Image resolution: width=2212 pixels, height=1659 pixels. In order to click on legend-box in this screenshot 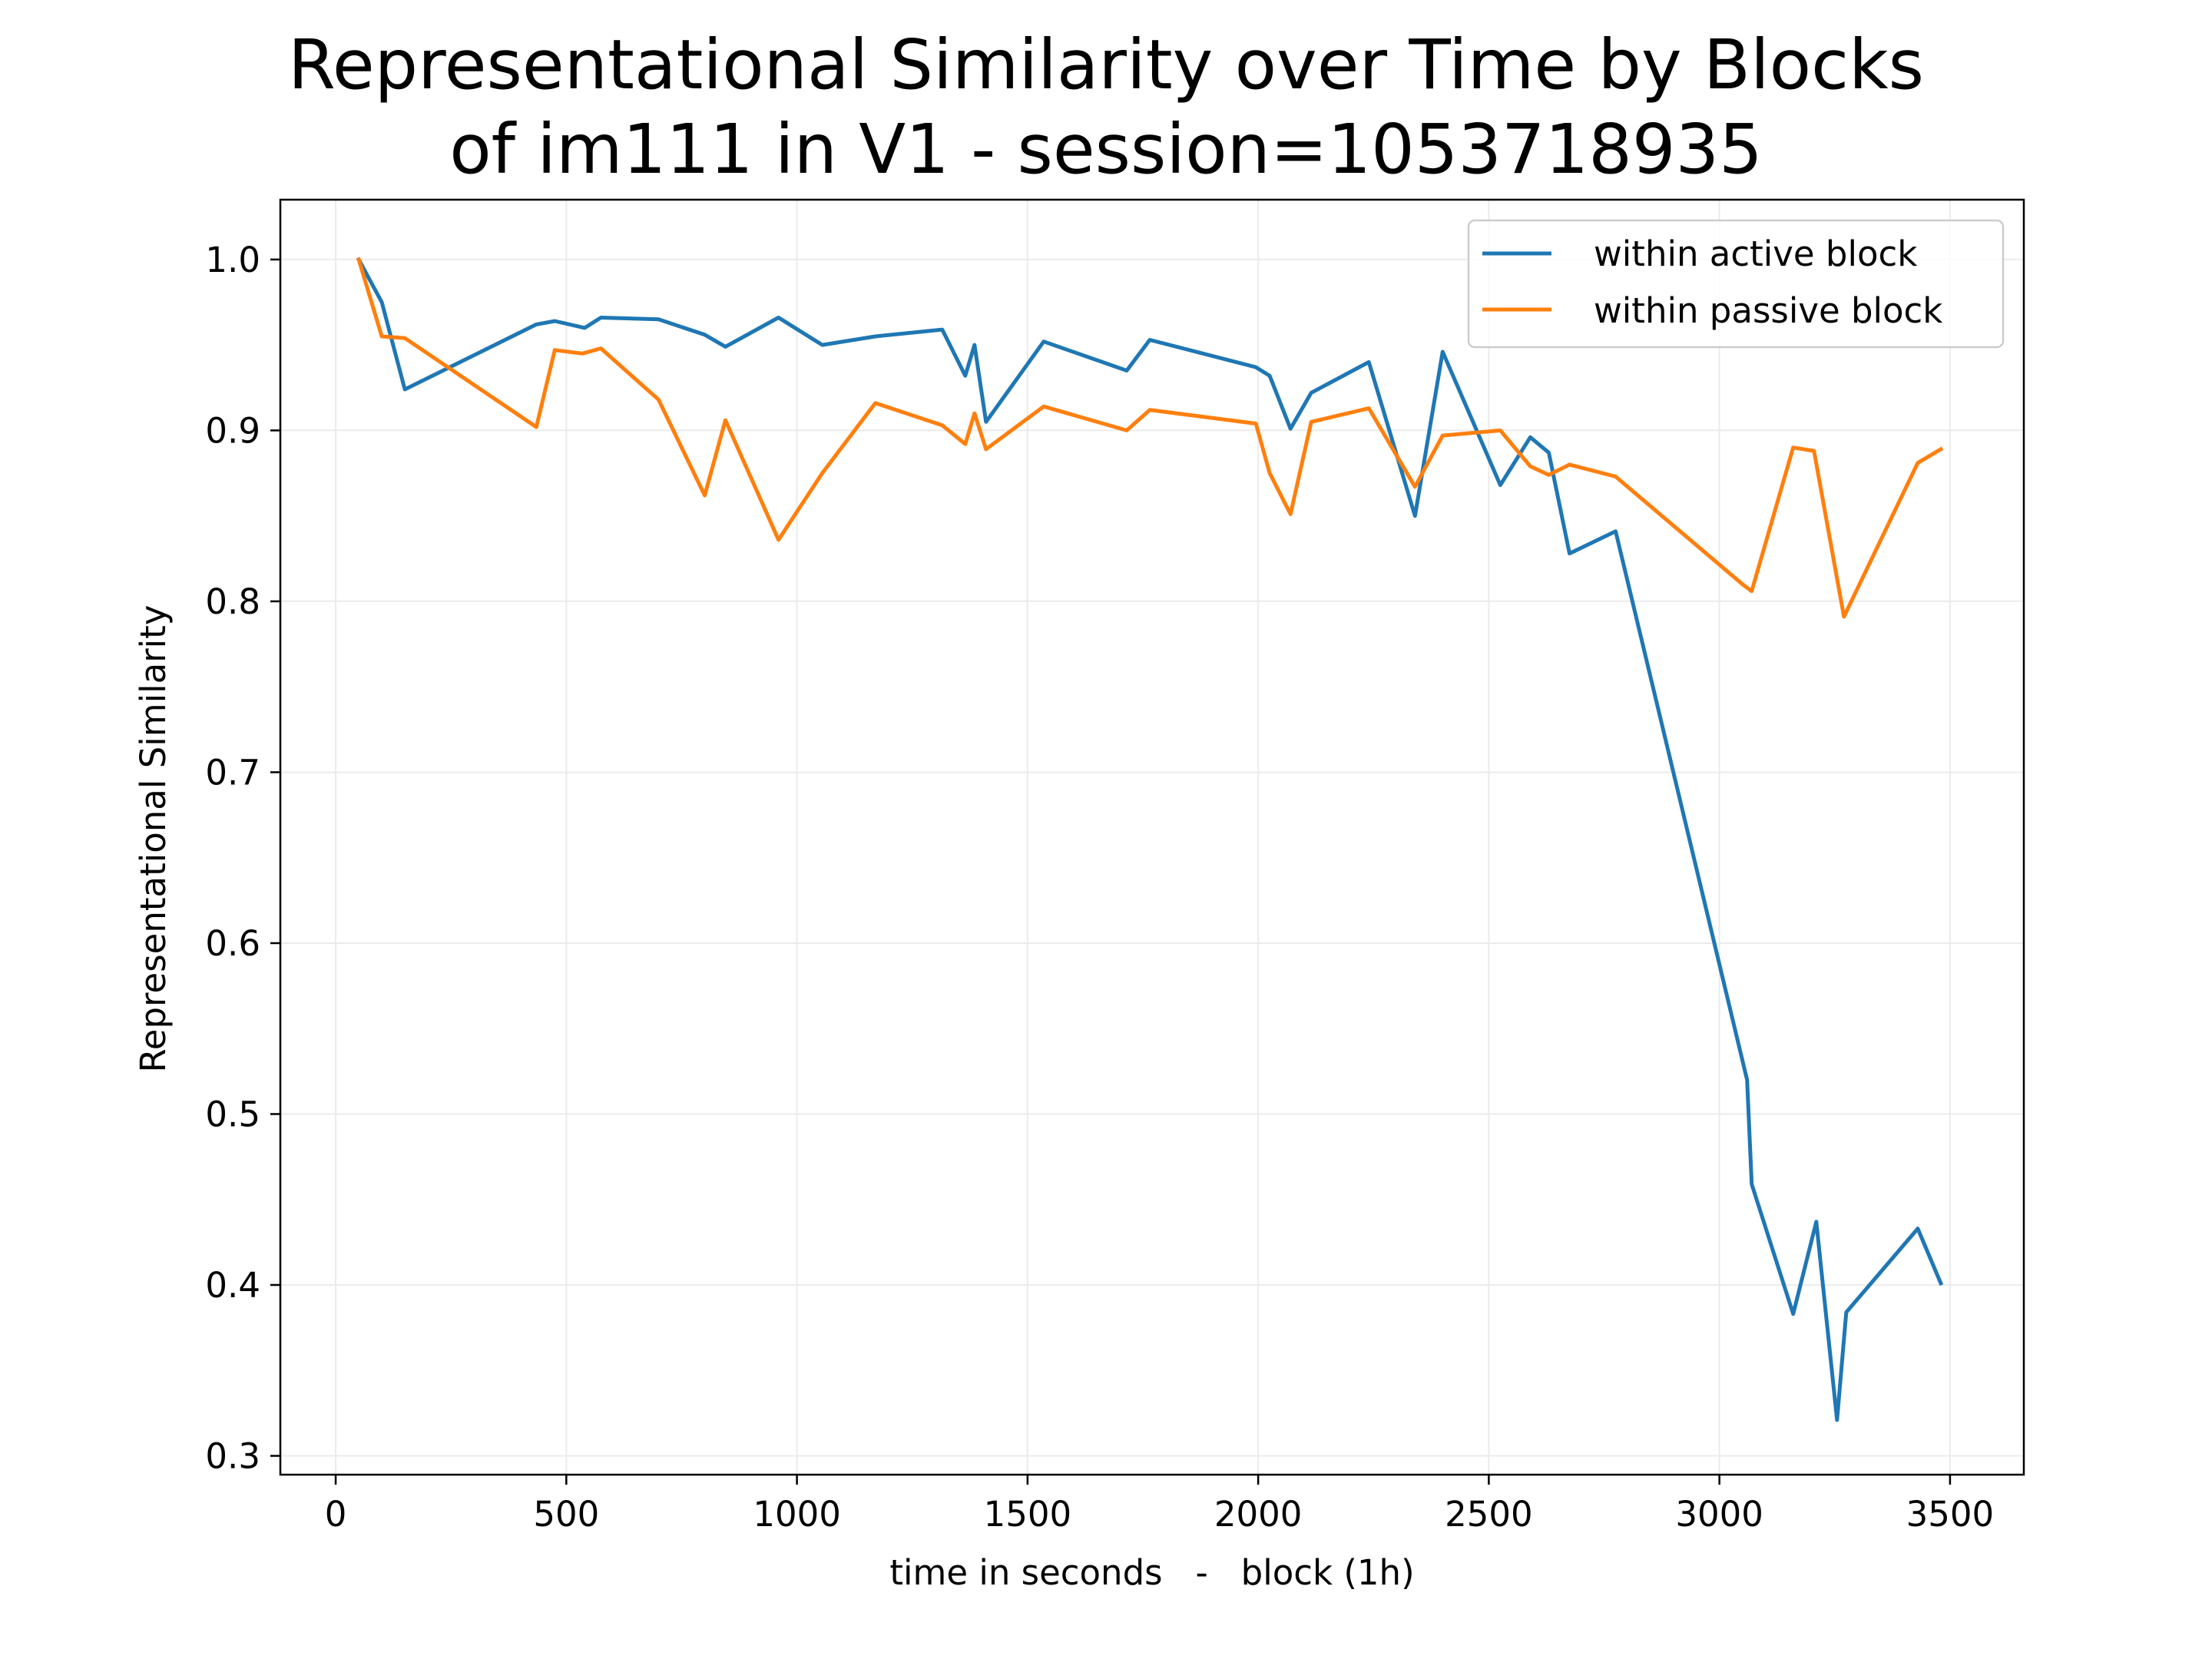, I will do `click(1736, 284)`.